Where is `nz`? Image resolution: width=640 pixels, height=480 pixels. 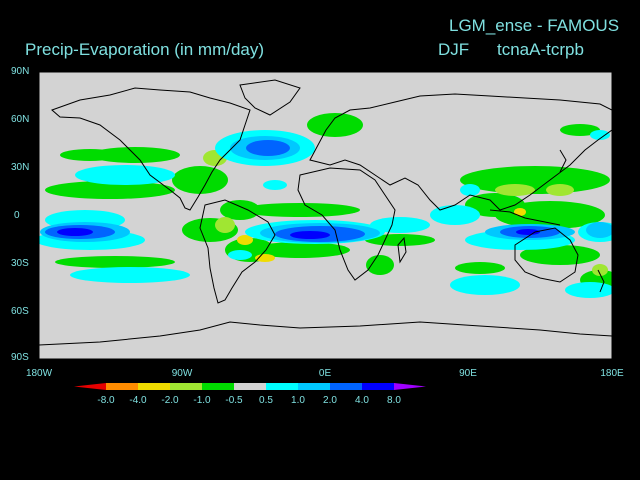
nz is located at coordinates (601, 281).